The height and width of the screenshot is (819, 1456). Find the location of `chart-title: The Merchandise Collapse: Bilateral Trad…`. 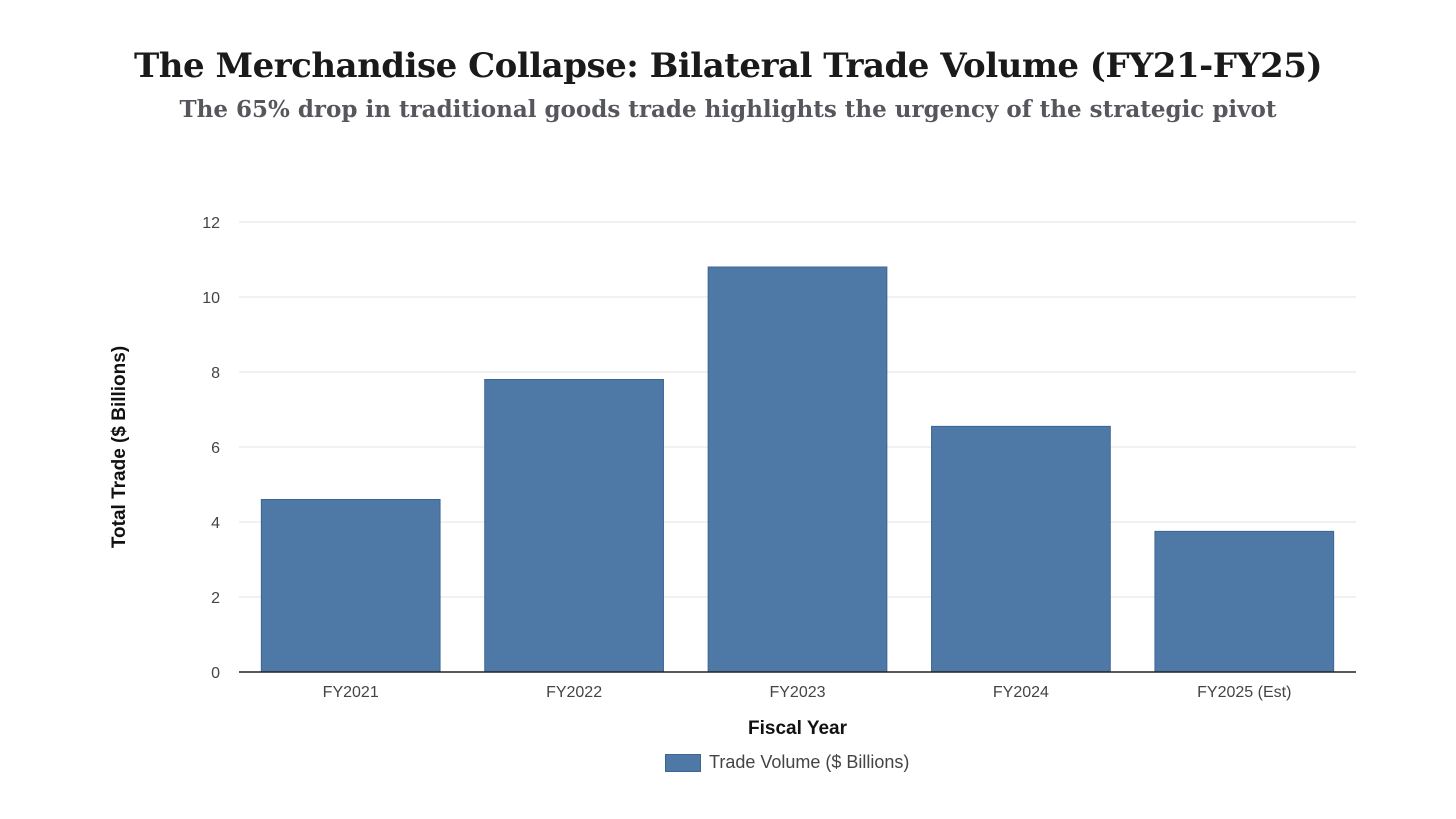

chart-title: The Merchandise Collapse: Bilateral Trad… is located at coordinates (728, 66).